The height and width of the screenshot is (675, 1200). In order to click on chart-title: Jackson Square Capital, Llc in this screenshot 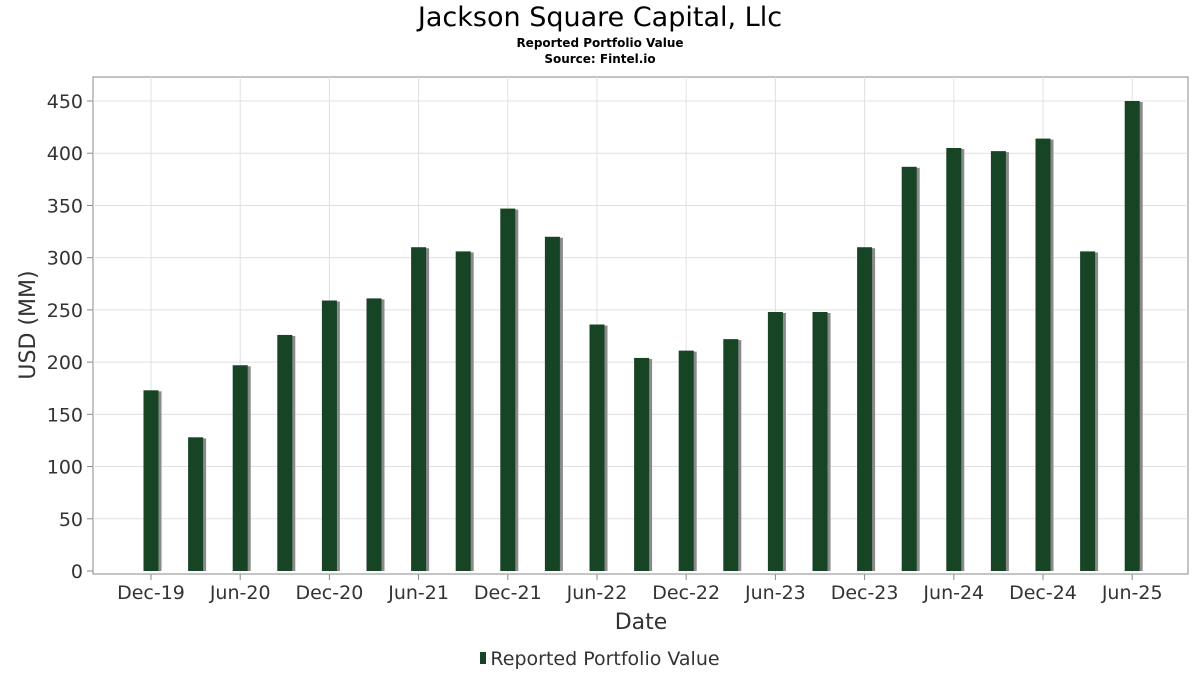, I will do `click(600, 17)`.